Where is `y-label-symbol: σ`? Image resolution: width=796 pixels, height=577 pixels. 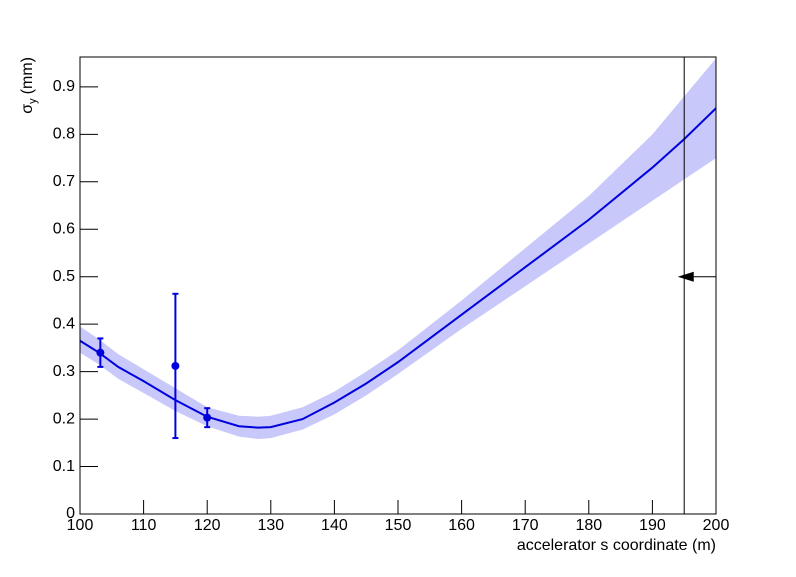
y-label-symbol: σ is located at coordinates (27, 109).